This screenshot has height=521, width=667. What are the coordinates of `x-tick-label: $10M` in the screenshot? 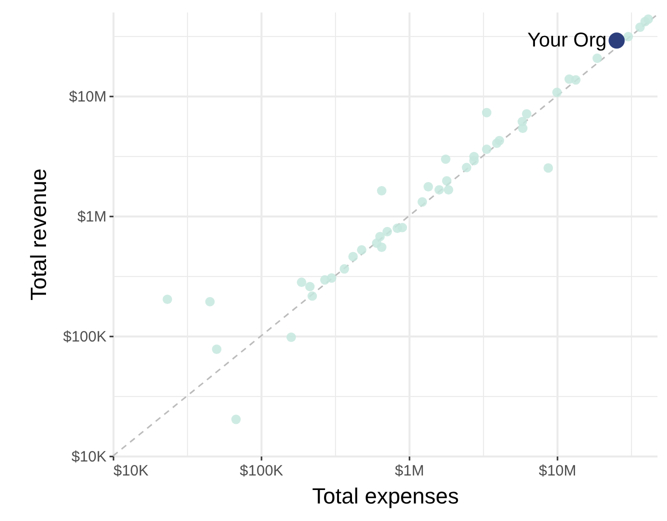 It's located at (557, 471).